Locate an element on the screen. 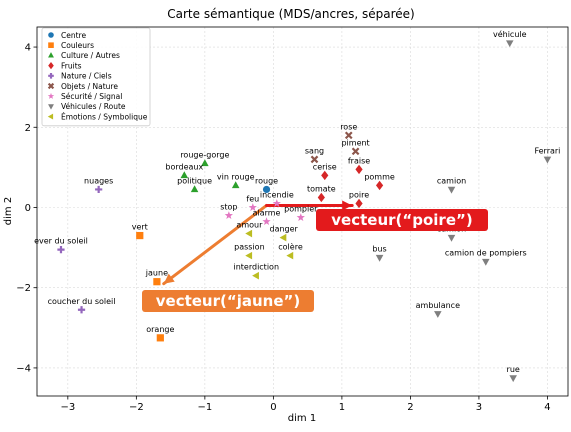  point-label: stop is located at coordinates (228, 207).